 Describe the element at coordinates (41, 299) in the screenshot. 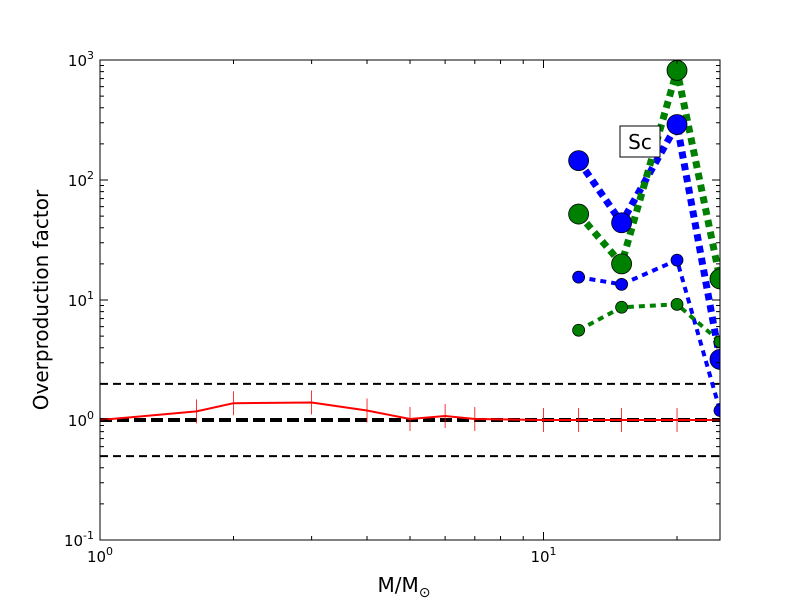

I see `y-axis-label: Overproduction factor` at that location.